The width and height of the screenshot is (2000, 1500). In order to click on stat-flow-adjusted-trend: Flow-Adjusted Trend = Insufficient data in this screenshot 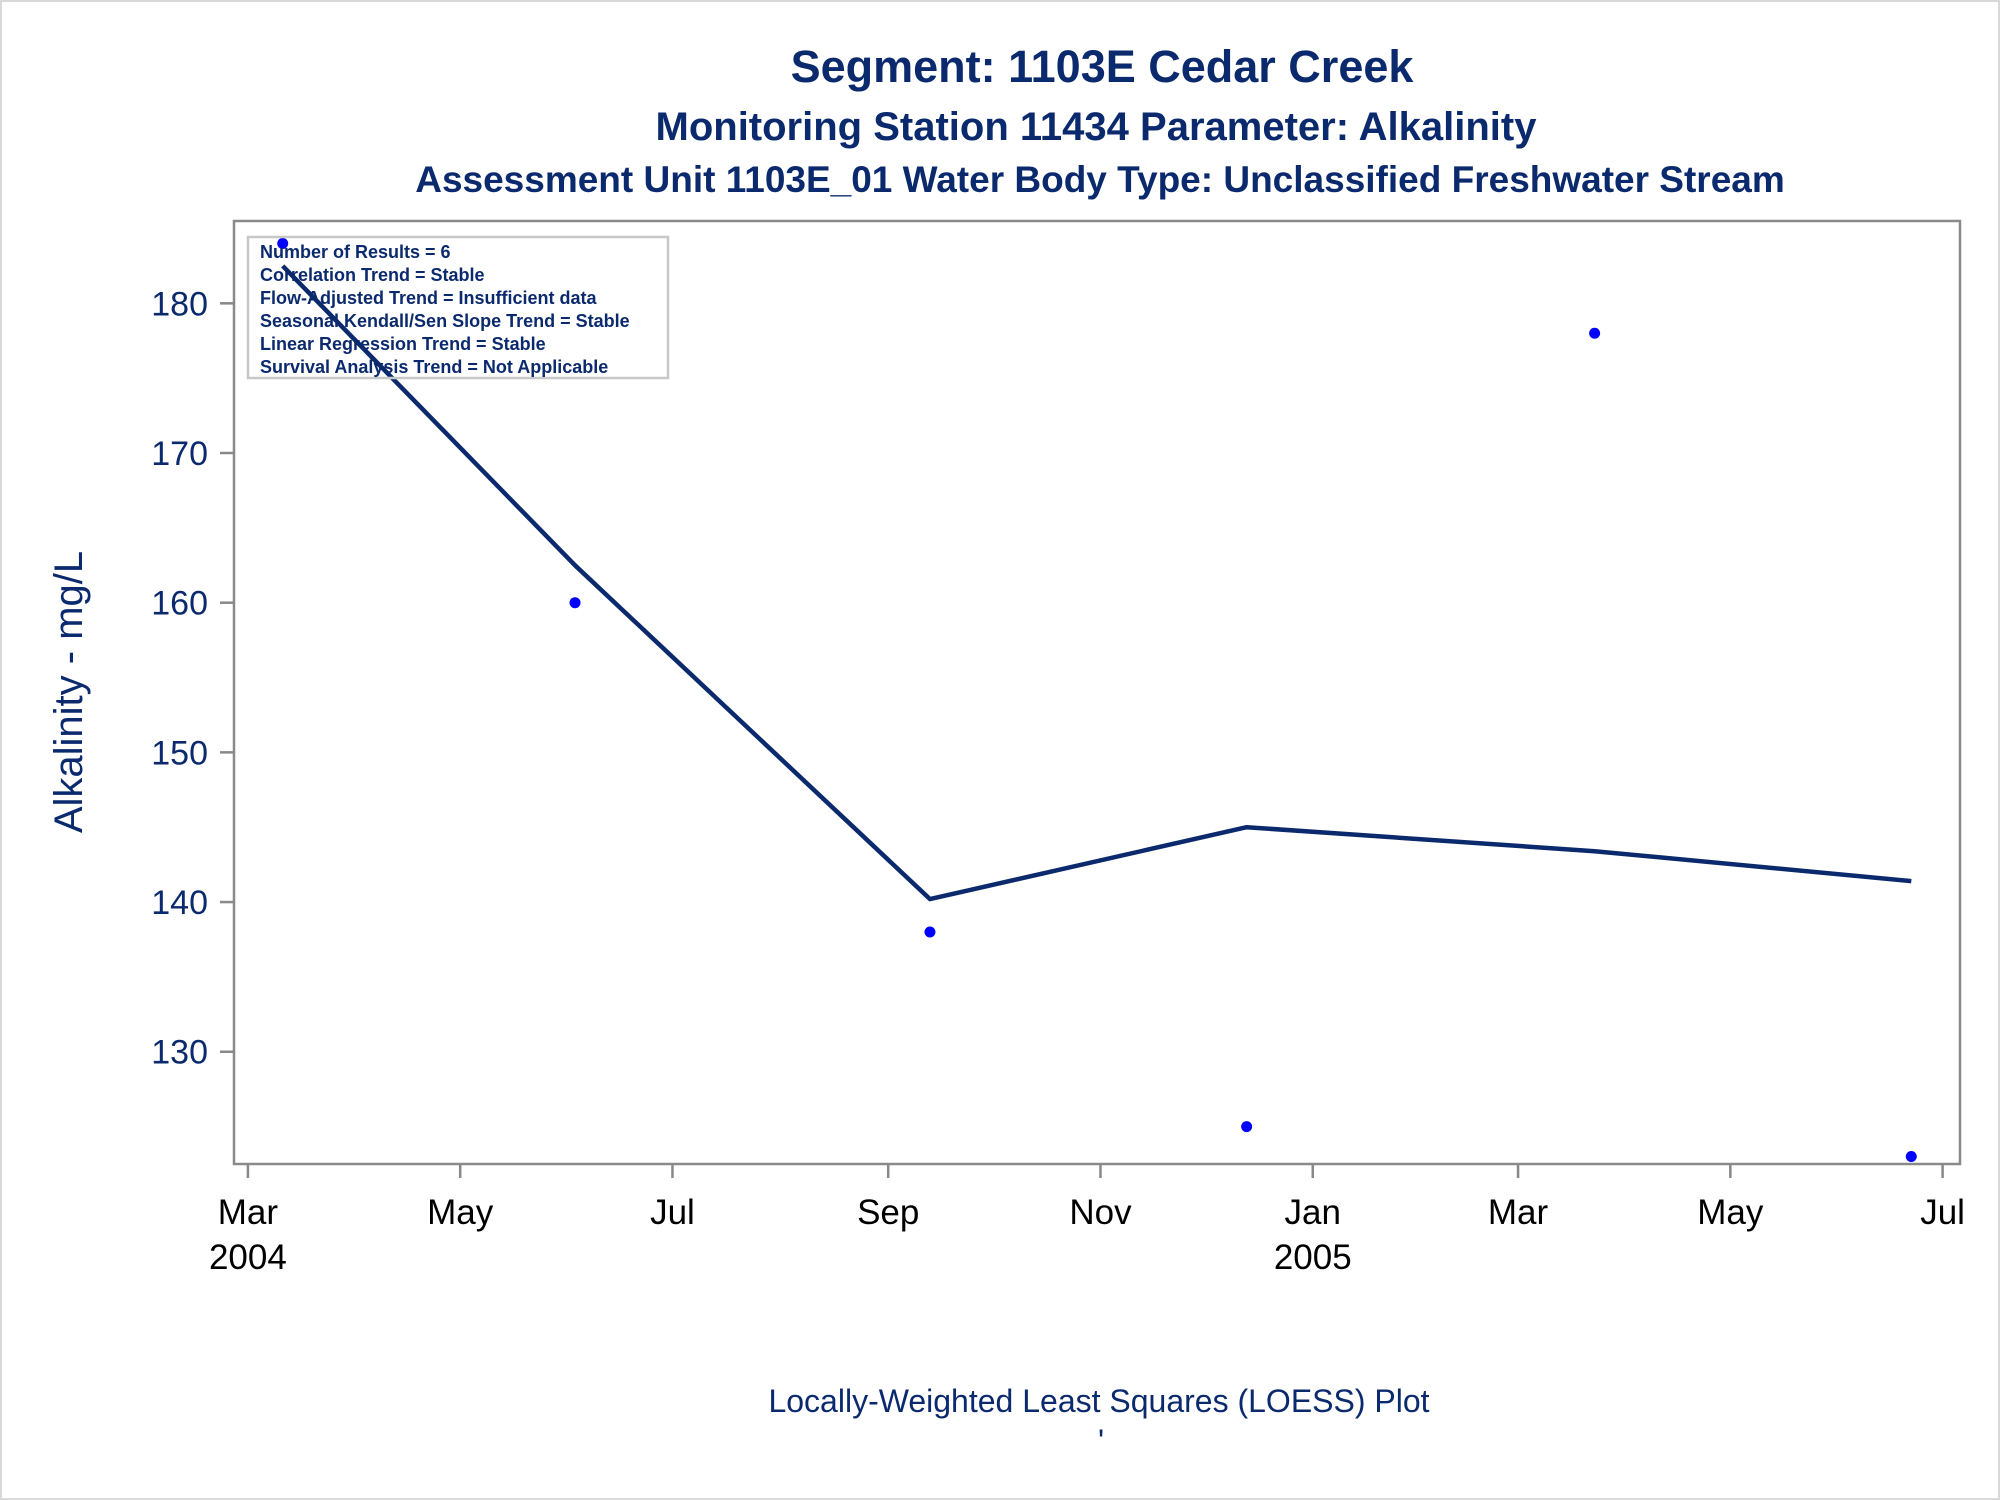, I will do `click(429, 298)`.